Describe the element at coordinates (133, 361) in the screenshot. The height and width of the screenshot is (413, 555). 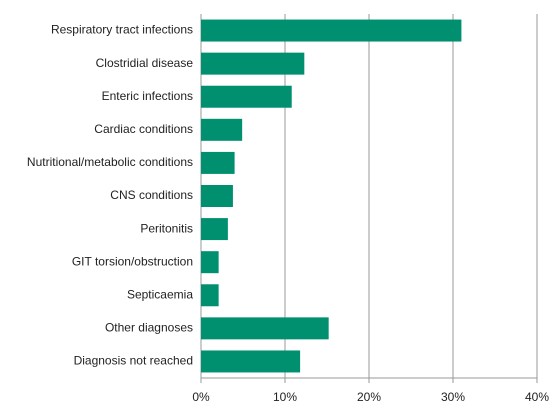
I see `y-tick-label: Diagnosis not reached` at that location.